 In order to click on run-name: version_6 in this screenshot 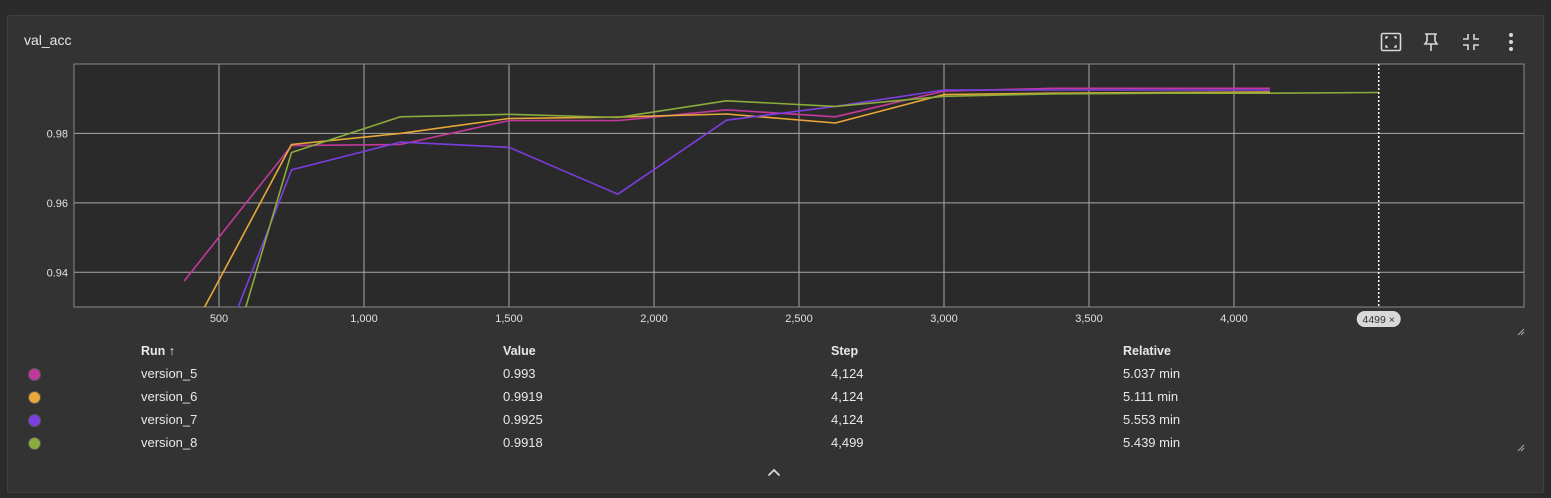, I will do `click(169, 396)`.